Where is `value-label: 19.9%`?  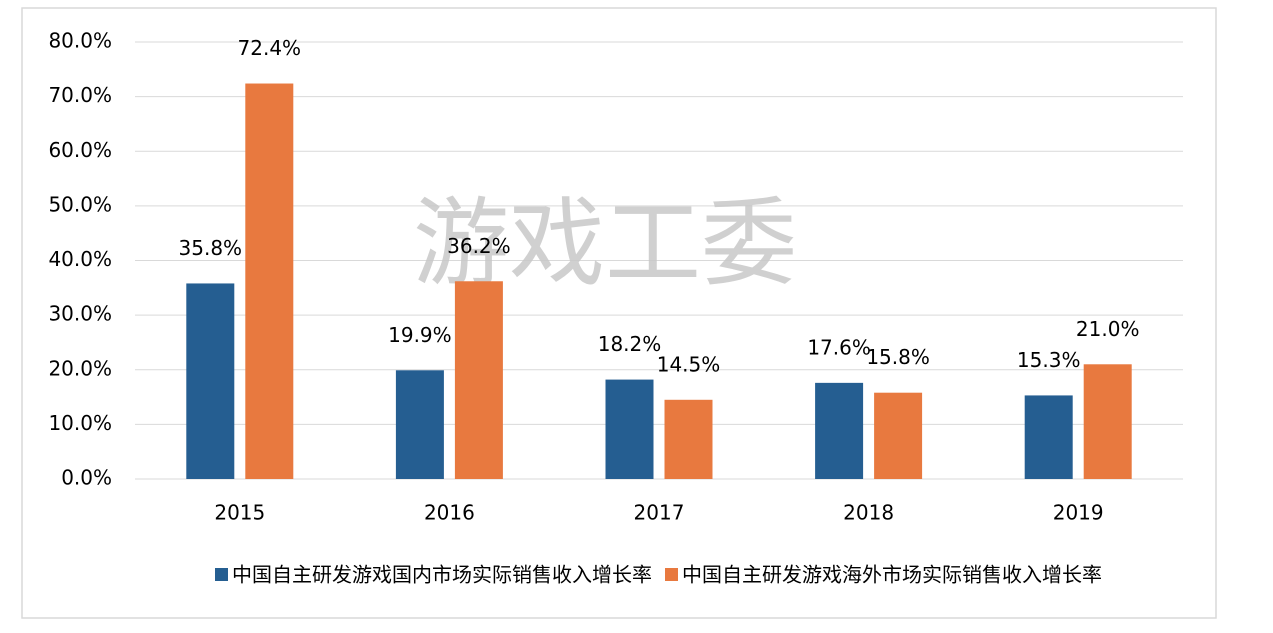
value-label: 19.9% is located at coordinates (420, 335).